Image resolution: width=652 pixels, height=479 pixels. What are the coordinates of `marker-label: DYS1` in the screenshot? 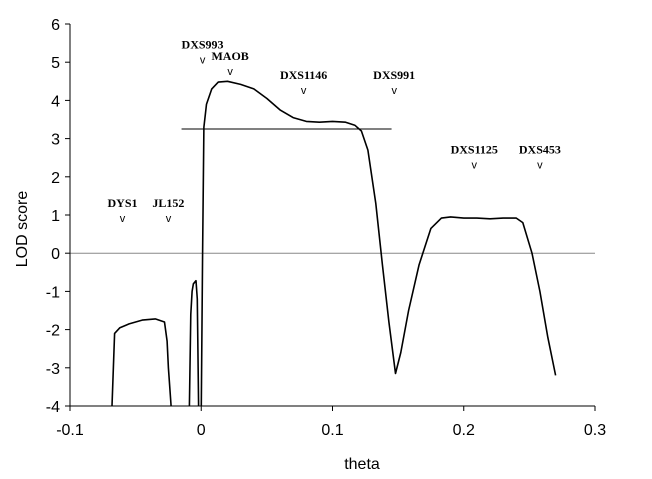 It's located at (122, 203).